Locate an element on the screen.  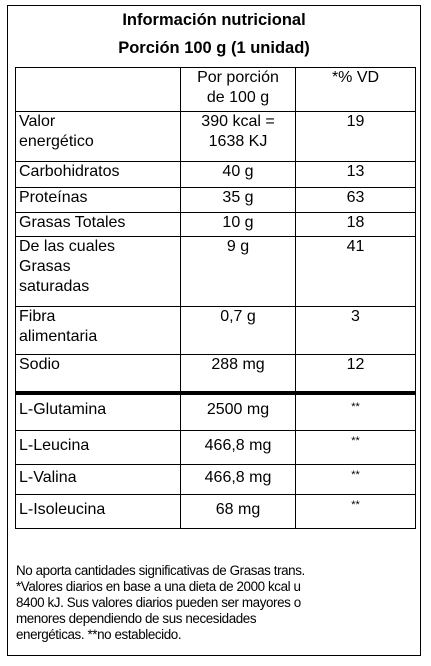
nutrient-amount: 9 g is located at coordinates (238, 271).